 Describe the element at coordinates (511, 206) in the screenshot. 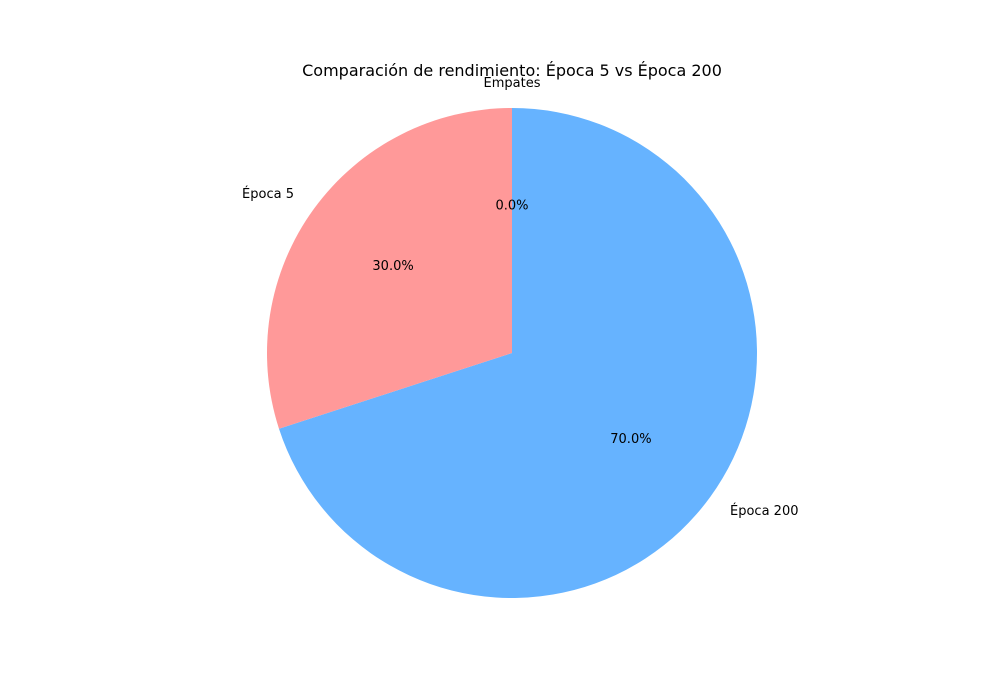

I see `slice-pct-empates: 0.0%` at that location.